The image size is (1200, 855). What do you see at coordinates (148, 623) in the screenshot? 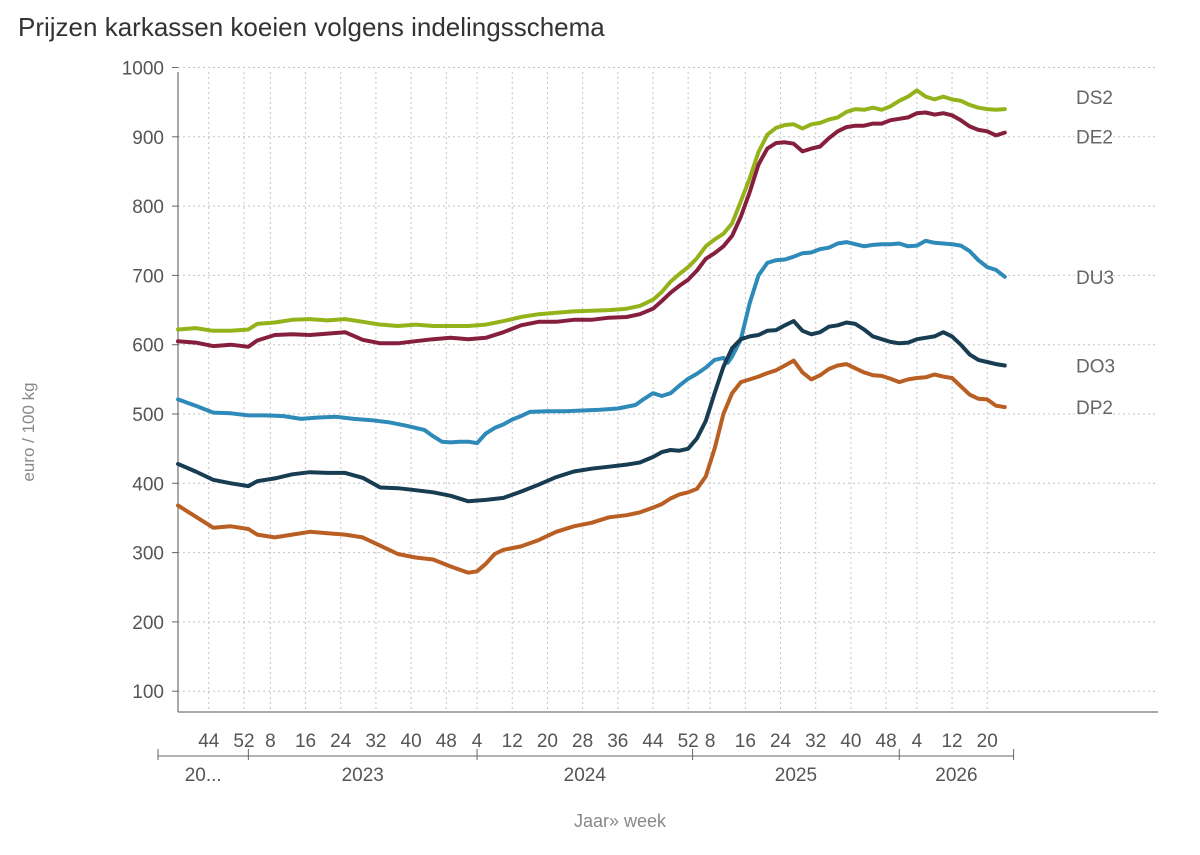
I see `y-tick-label: 200` at bounding box center [148, 623].